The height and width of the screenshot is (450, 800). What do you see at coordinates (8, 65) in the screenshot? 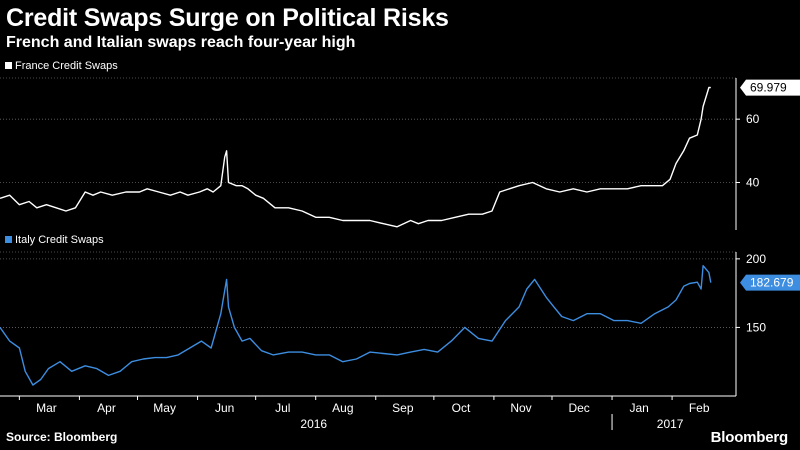
I see `france-legend-swatch` at bounding box center [8, 65].